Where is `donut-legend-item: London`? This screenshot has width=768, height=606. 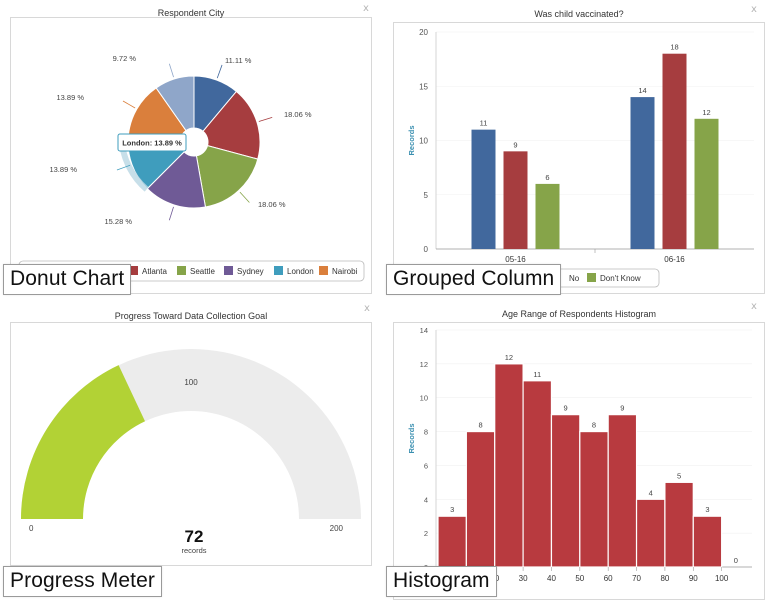
donut-legend-item: London is located at coordinates (294, 271).